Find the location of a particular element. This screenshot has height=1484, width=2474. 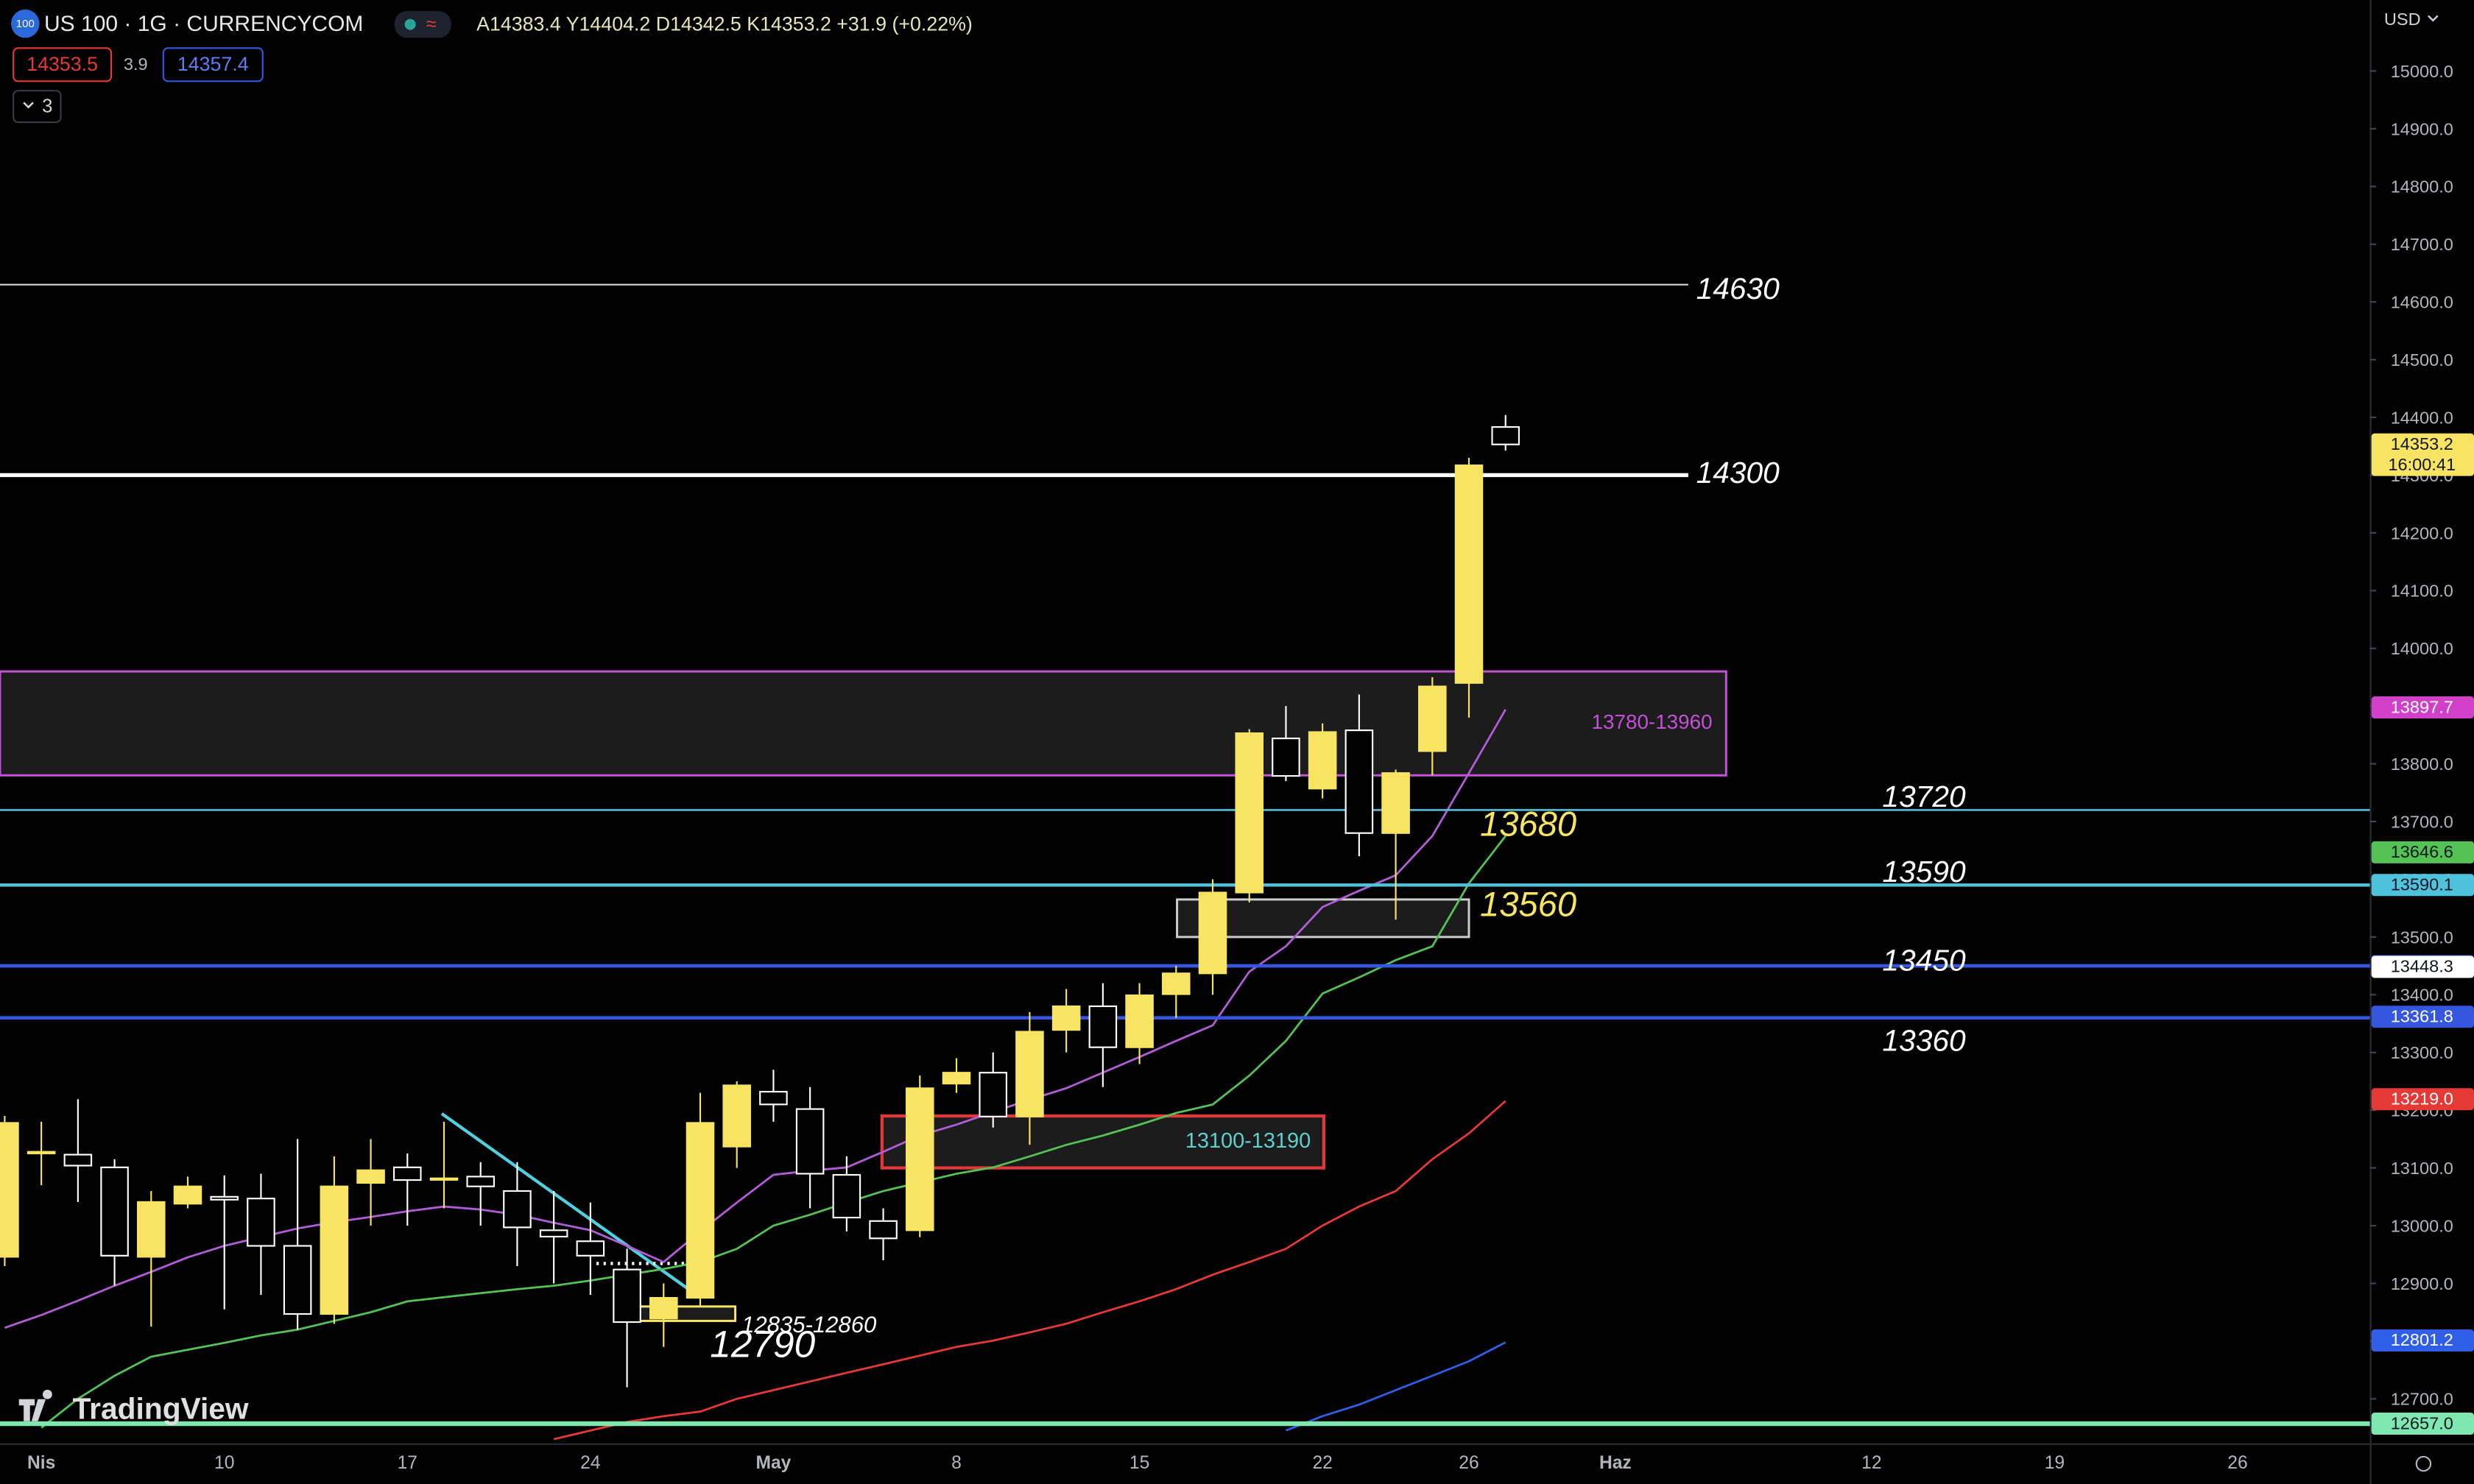

level-label: 13720 is located at coordinates (1924, 797).